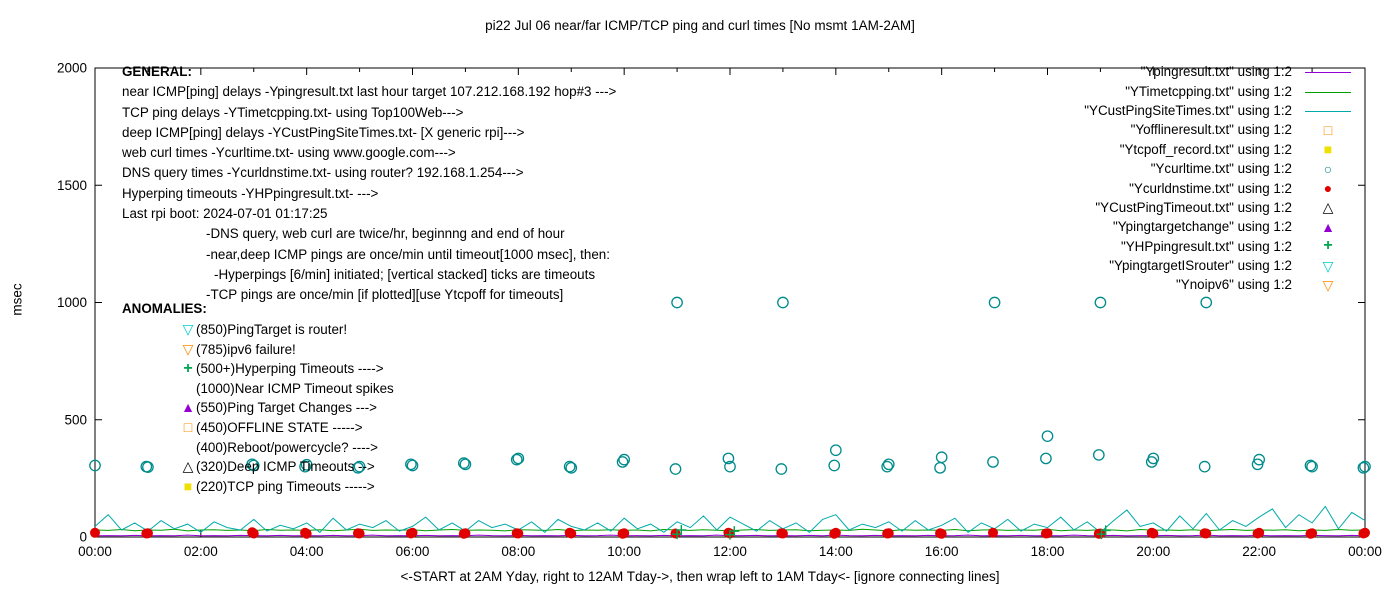 The height and width of the screenshot is (600, 1400). I want to click on legend-item: "Ypingtargetchange" using 1:2 ▲, so click(1218, 226).